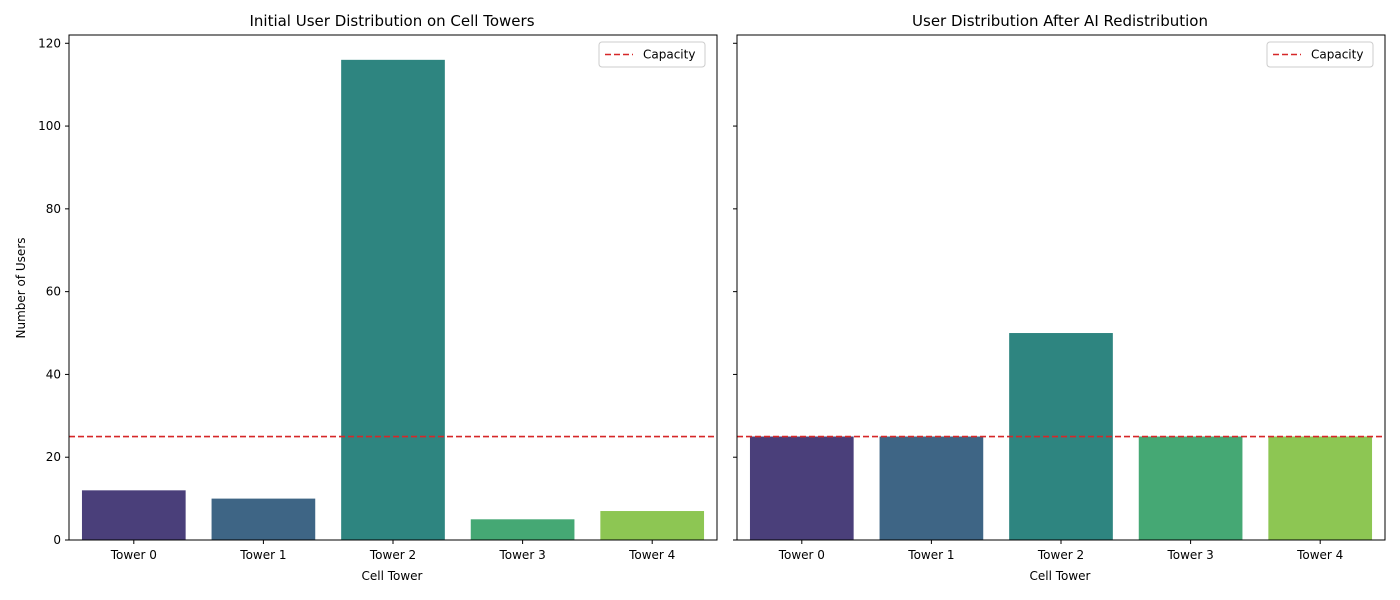 This screenshot has width=1400, height=600. I want to click on left-y-tick-label: 40, so click(53, 374).